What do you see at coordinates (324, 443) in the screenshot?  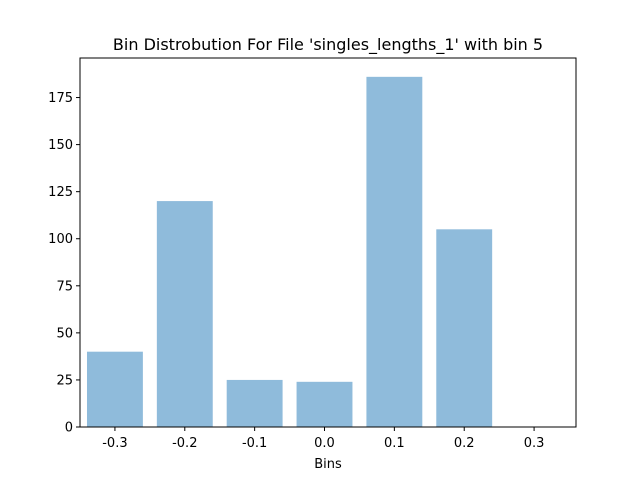 I see `x-tick-label-3: 0.0` at bounding box center [324, 443].